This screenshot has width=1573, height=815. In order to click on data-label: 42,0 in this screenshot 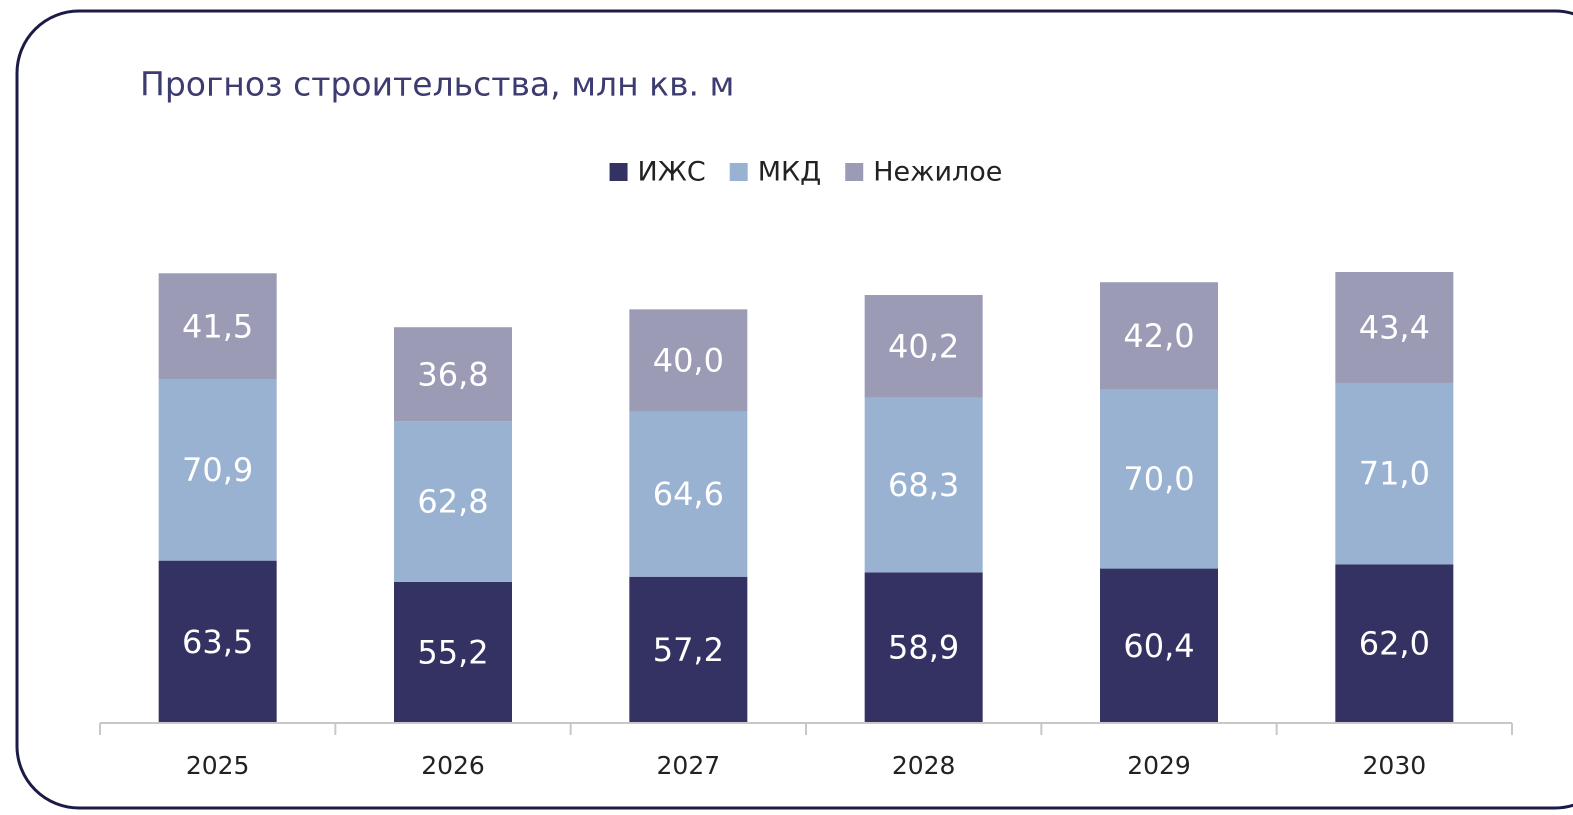, I will do `click(1158, 336)`.